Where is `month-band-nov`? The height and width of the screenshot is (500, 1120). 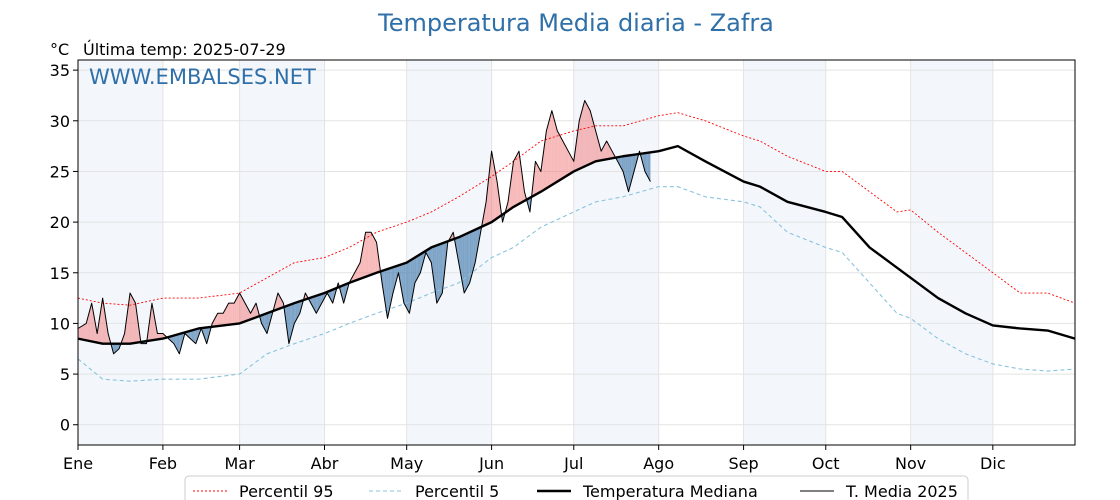
month-band-nov is located at coordinates (951, 252).